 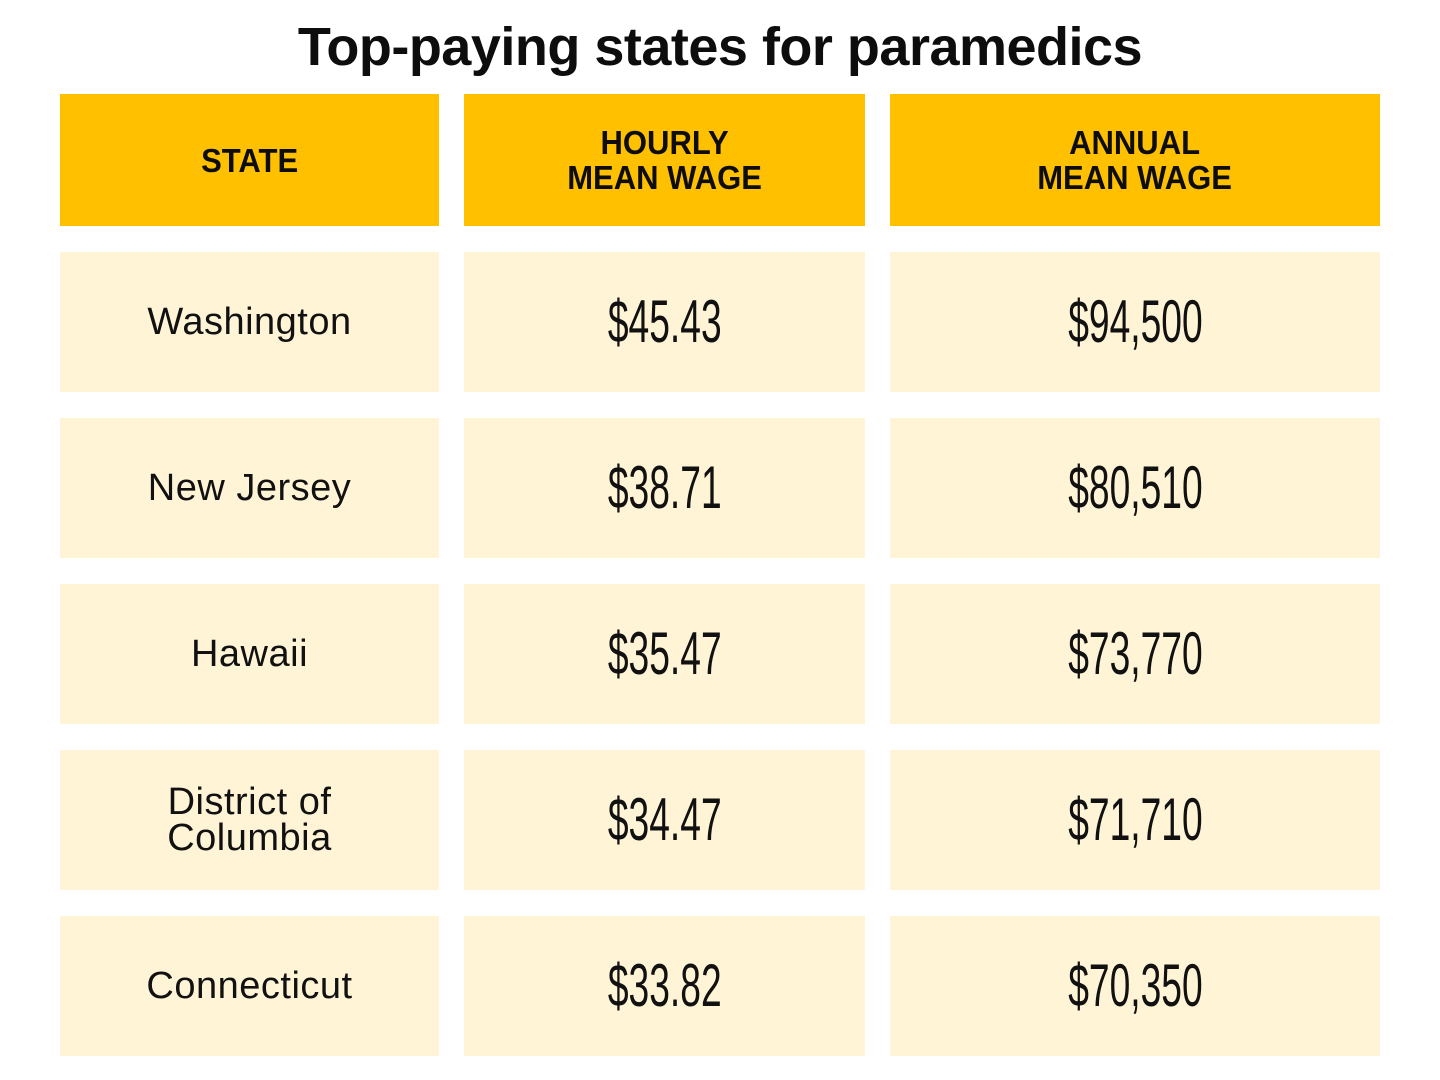 I want to click on header-hourly-mean-wage: HOURLY MEAN WAGE, so click(x=664, y=160).